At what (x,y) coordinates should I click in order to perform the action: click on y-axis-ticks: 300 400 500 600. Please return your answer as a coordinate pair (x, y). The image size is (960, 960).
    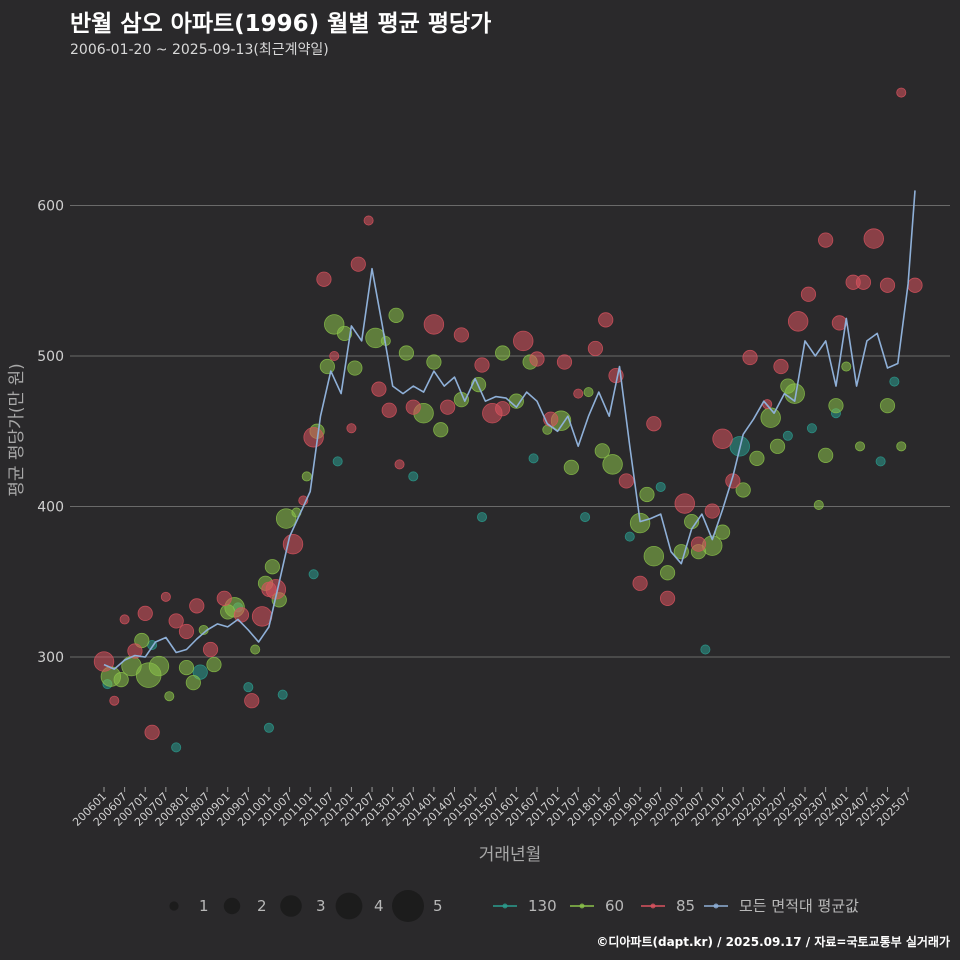
    Looking at the image, I should click on (50, 432).